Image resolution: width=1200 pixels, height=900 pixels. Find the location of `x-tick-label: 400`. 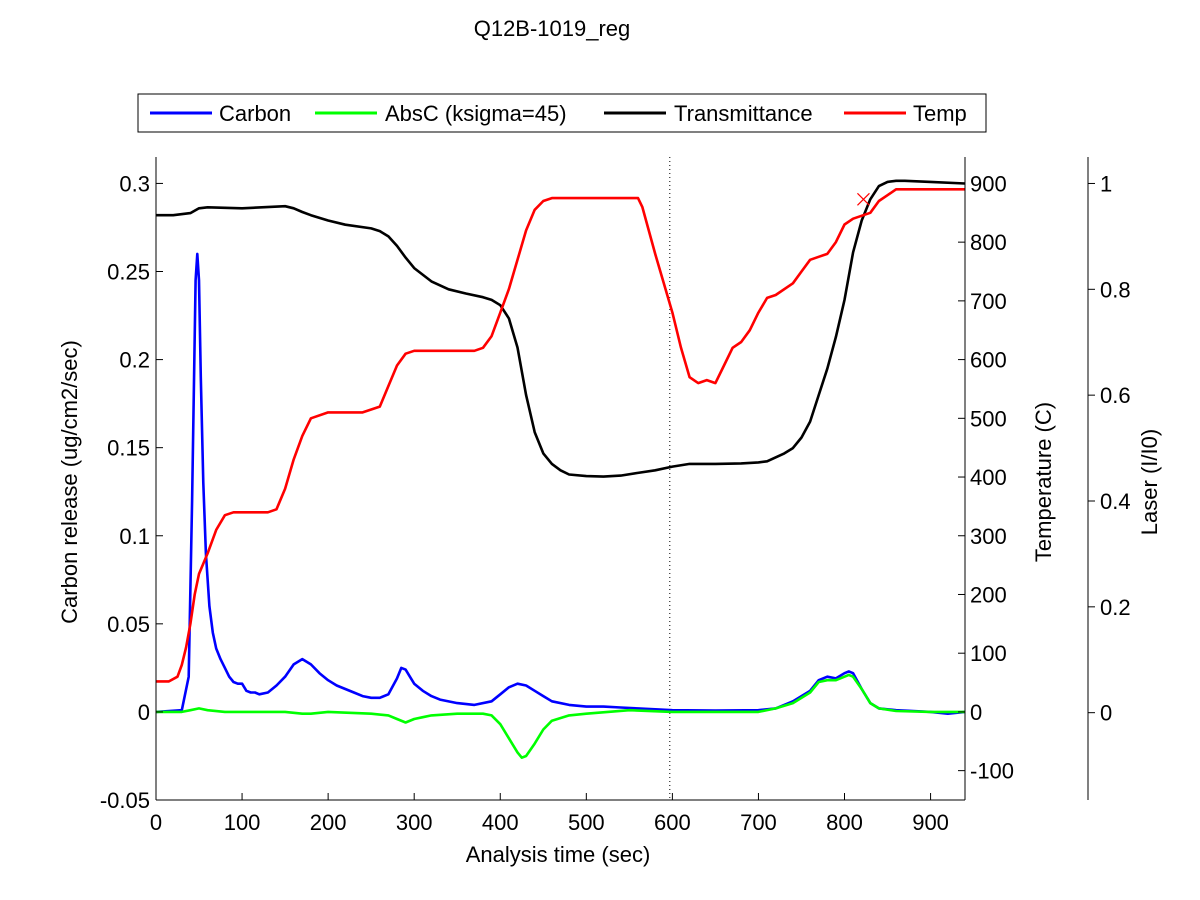

x-tick-label: 400 is located at coordinates (500, 822).